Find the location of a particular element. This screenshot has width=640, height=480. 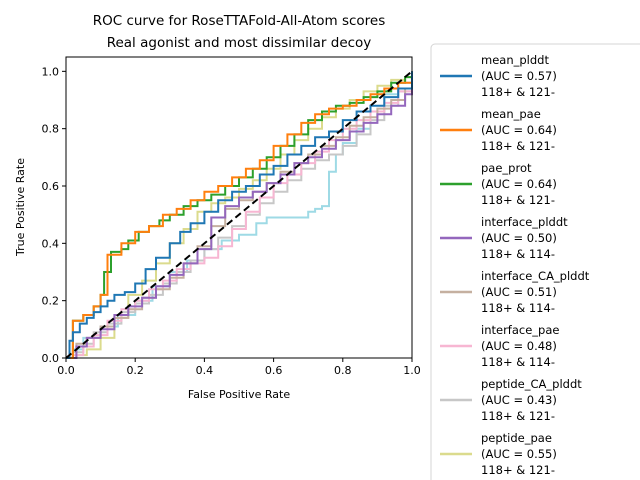

legend-name-interface-ca-plddt: interface_CA_plddt is located at coordinates (535, 276).